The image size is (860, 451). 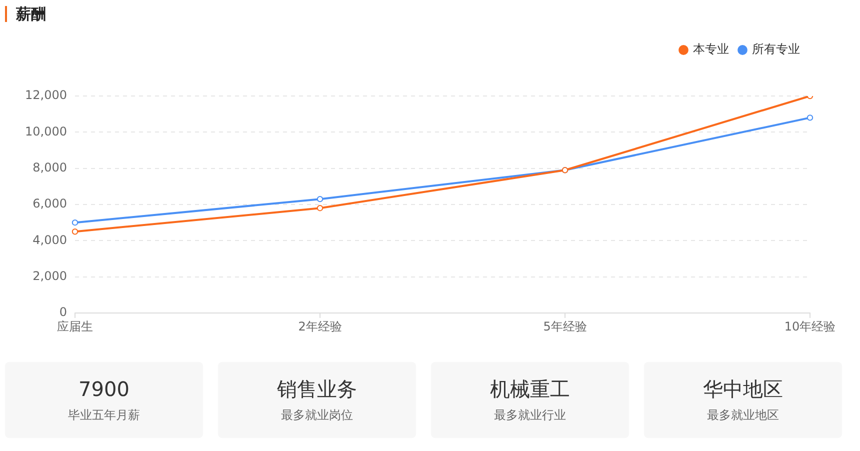 I want to click on text: 机械重工, so click(x=530, y=389).